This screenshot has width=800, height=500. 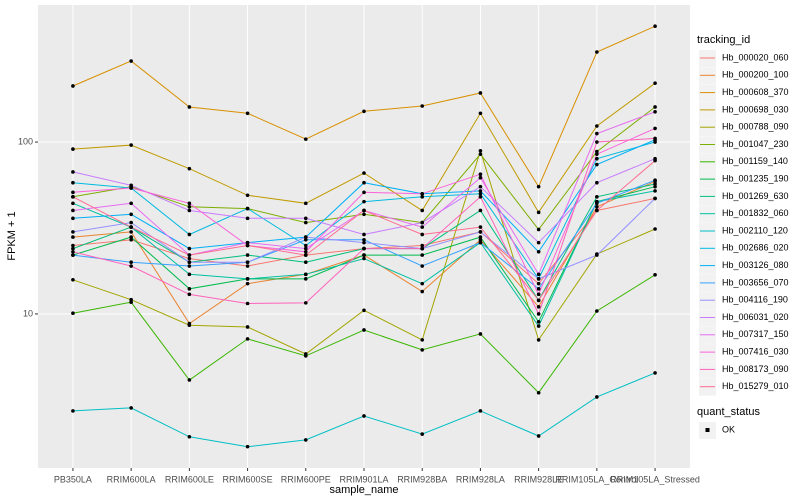 What do you see at coordinates (422, 479) in the screenshot?
I see `x-tick-label: RRIM928BA` at bounding box center [422, 479].